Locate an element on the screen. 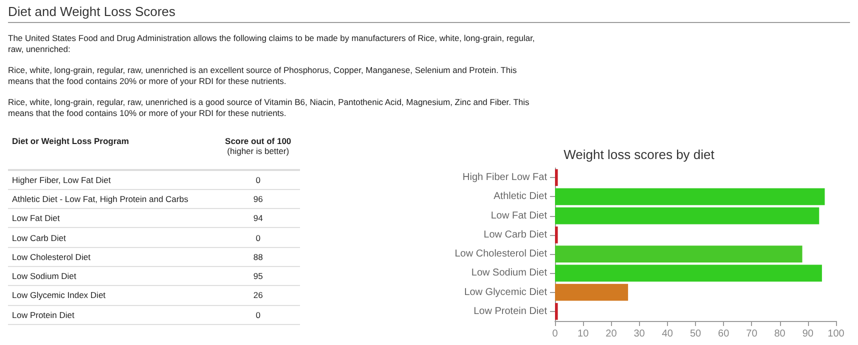  chart-title: Weight loss scores by diet is located at coordinates (639, 154).